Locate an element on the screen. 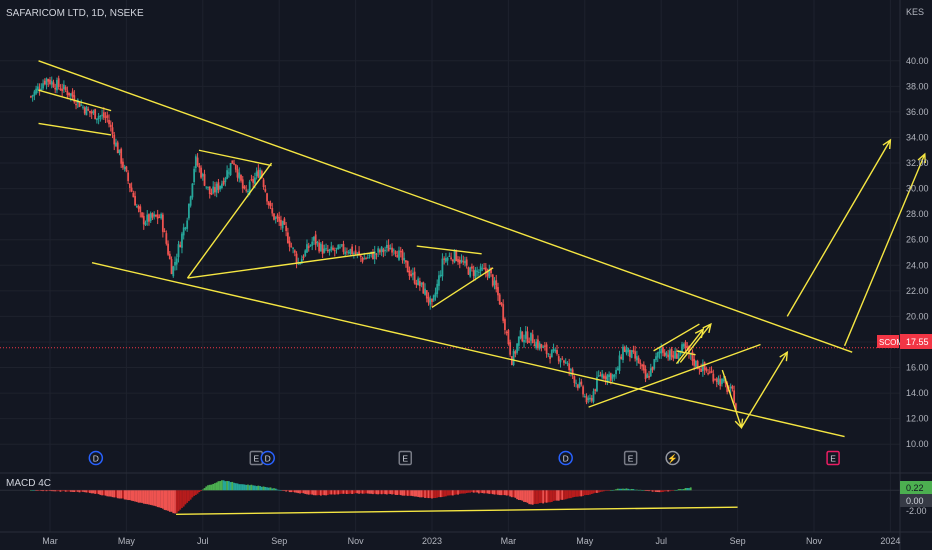  x-tick-label: Jul is located at coordinates (203, 541).